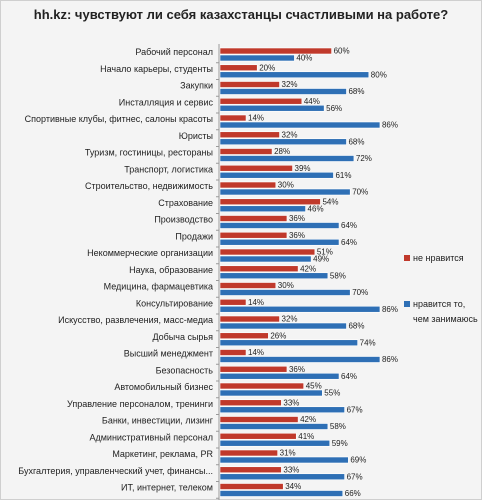  I want to click on category-label: Производство, so click(183, 220).